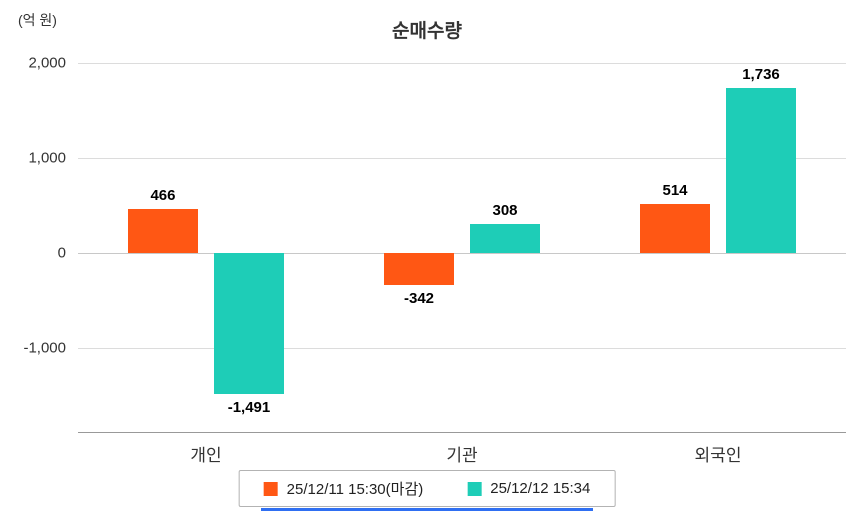  Describe the element at coordinates (718, 455) in the screenshot. I see `x-category-label: 외국인` at that location.